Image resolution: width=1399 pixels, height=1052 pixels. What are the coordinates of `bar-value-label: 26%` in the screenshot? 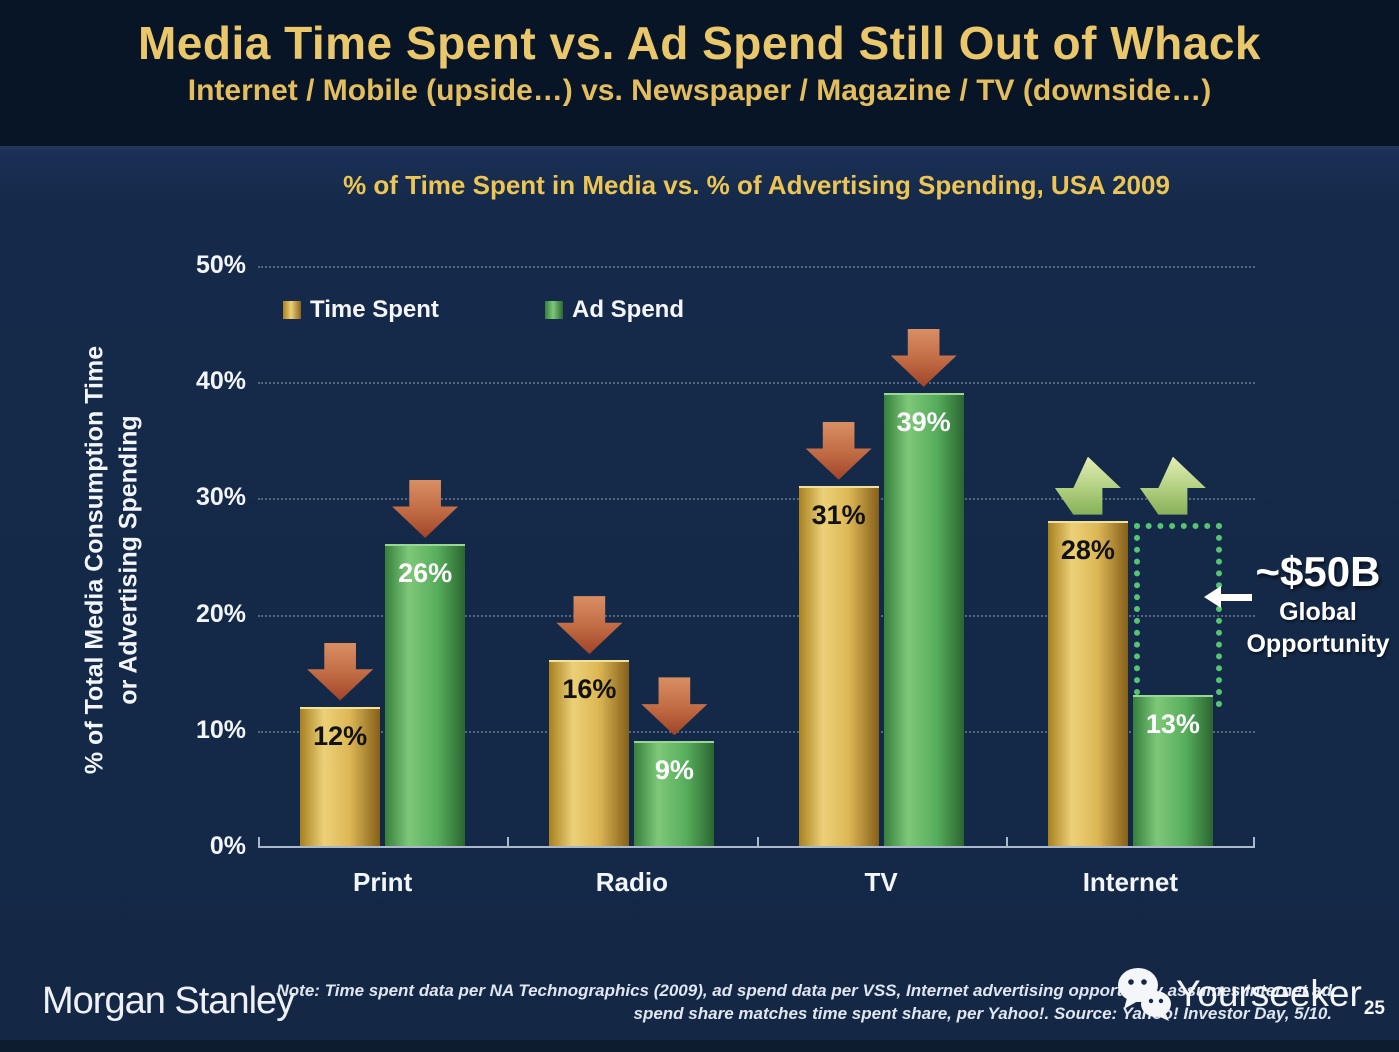 It's located at (425, 572).